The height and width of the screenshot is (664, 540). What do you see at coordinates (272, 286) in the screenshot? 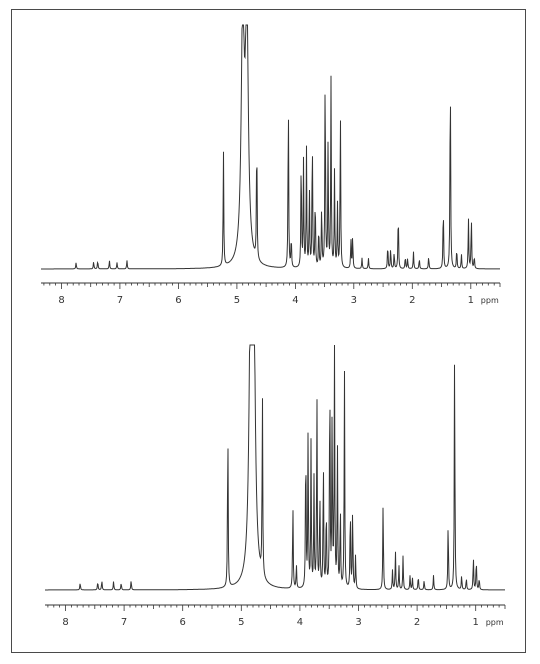
I see `top-axis-ticks` at bounding box center [272, 286].